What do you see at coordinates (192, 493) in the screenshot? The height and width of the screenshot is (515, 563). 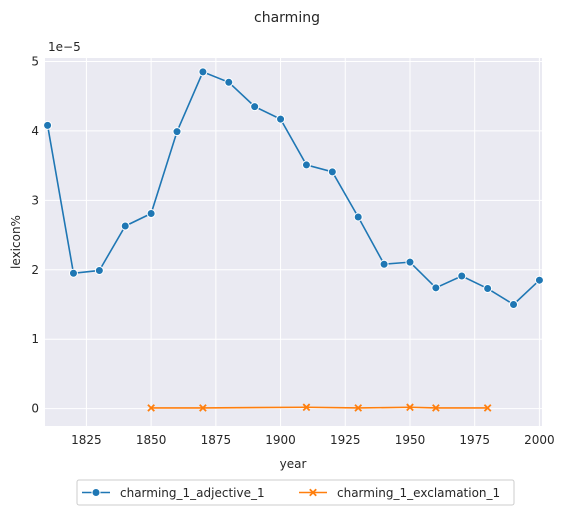 I see `legend-label: charming_1_adjective_1` at bounding box center [192, 493].